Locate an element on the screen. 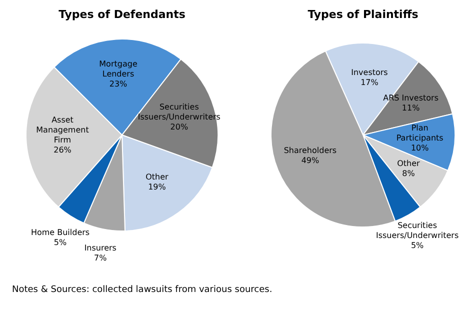  data-label: 17% is located at coordinates (369, 83).